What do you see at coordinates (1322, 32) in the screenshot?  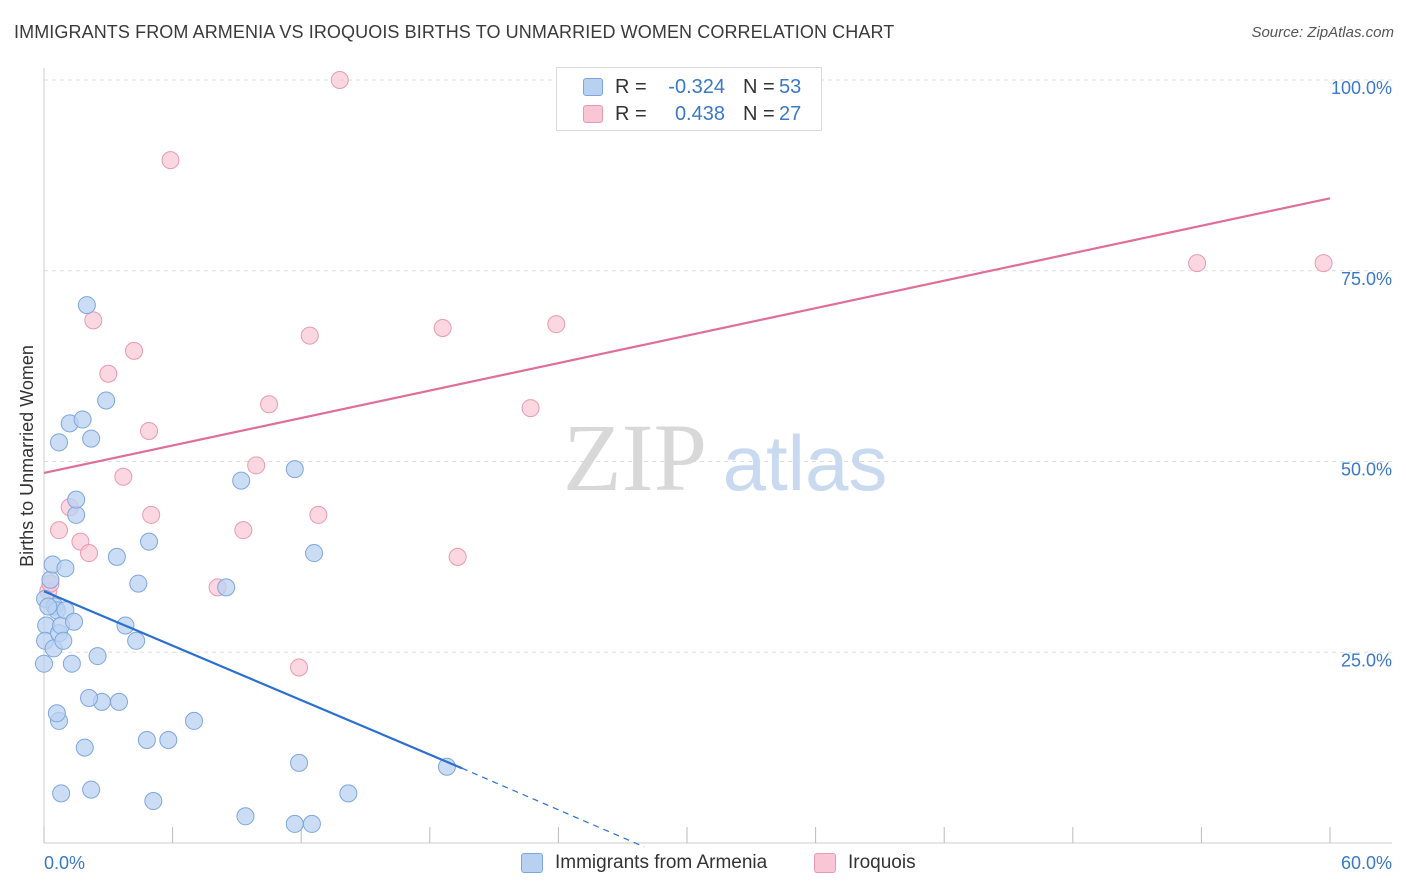 I see `source-label: Source: ZipAtlas.com` at bounding box center [1322, 32].